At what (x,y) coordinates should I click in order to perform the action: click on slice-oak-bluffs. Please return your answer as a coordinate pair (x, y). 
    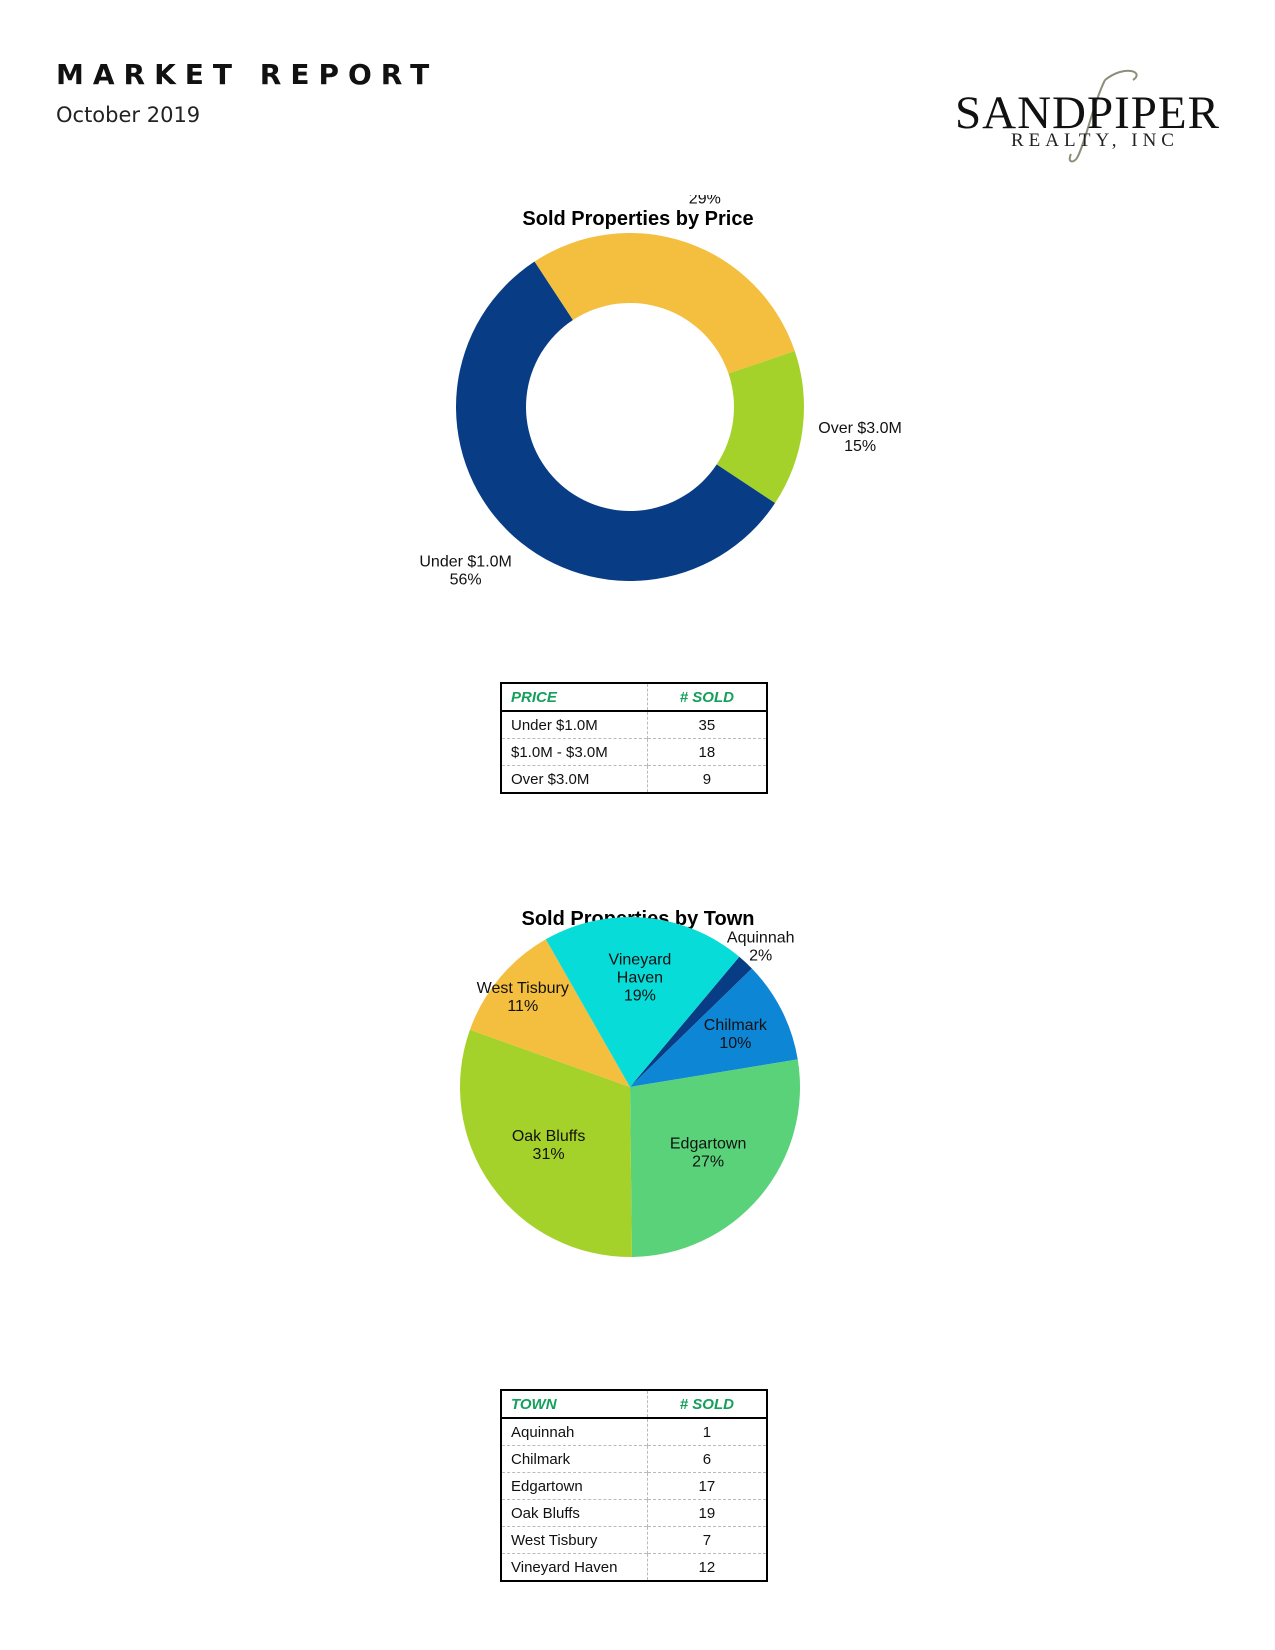
    Looking at the image, I should click on (546, 1143).